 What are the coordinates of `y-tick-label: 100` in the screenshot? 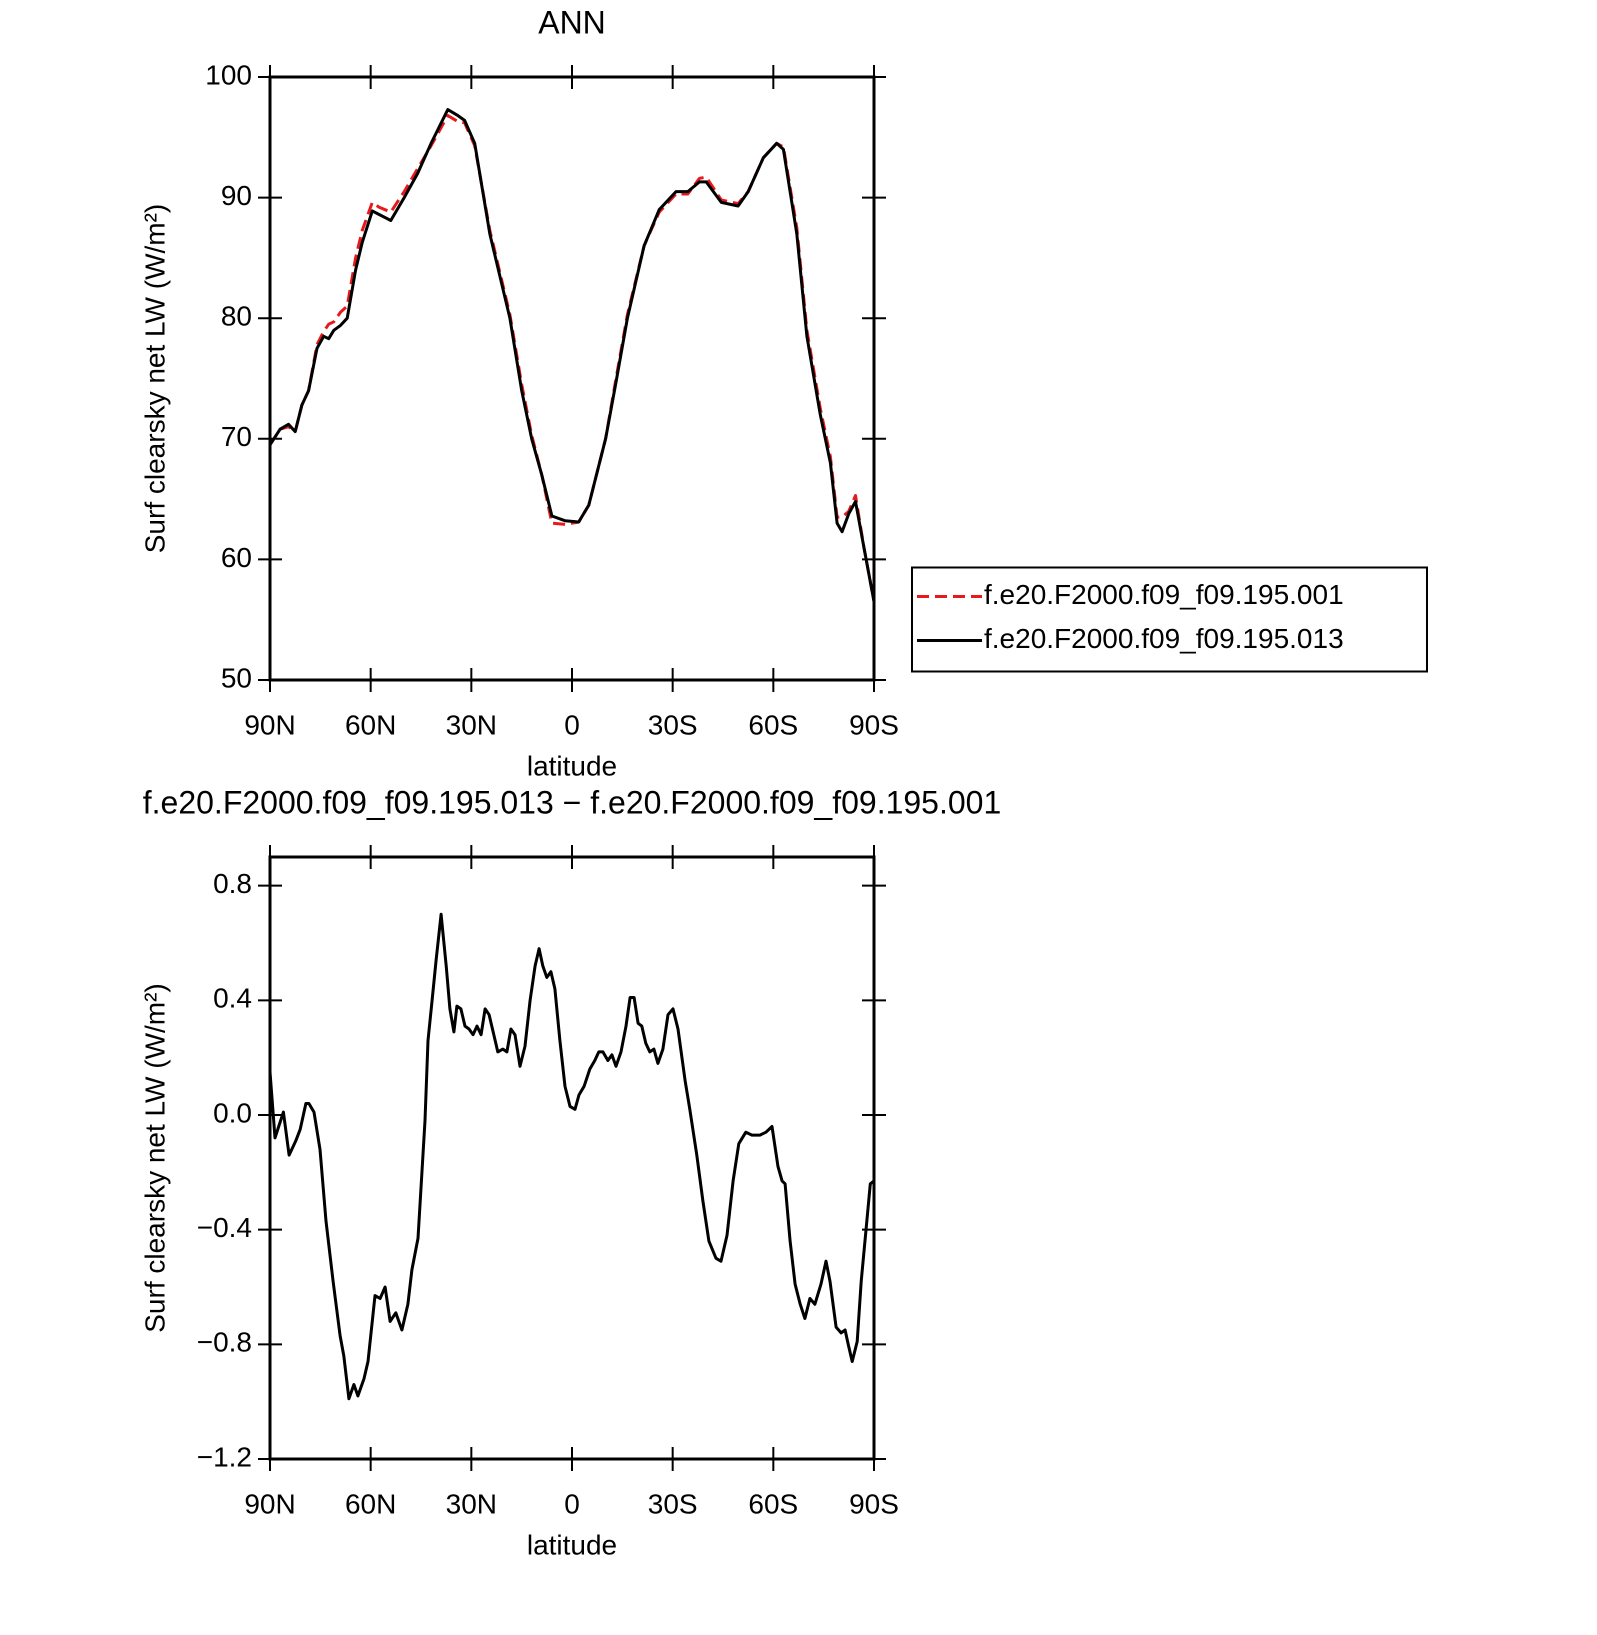 It's located at (228, 74).